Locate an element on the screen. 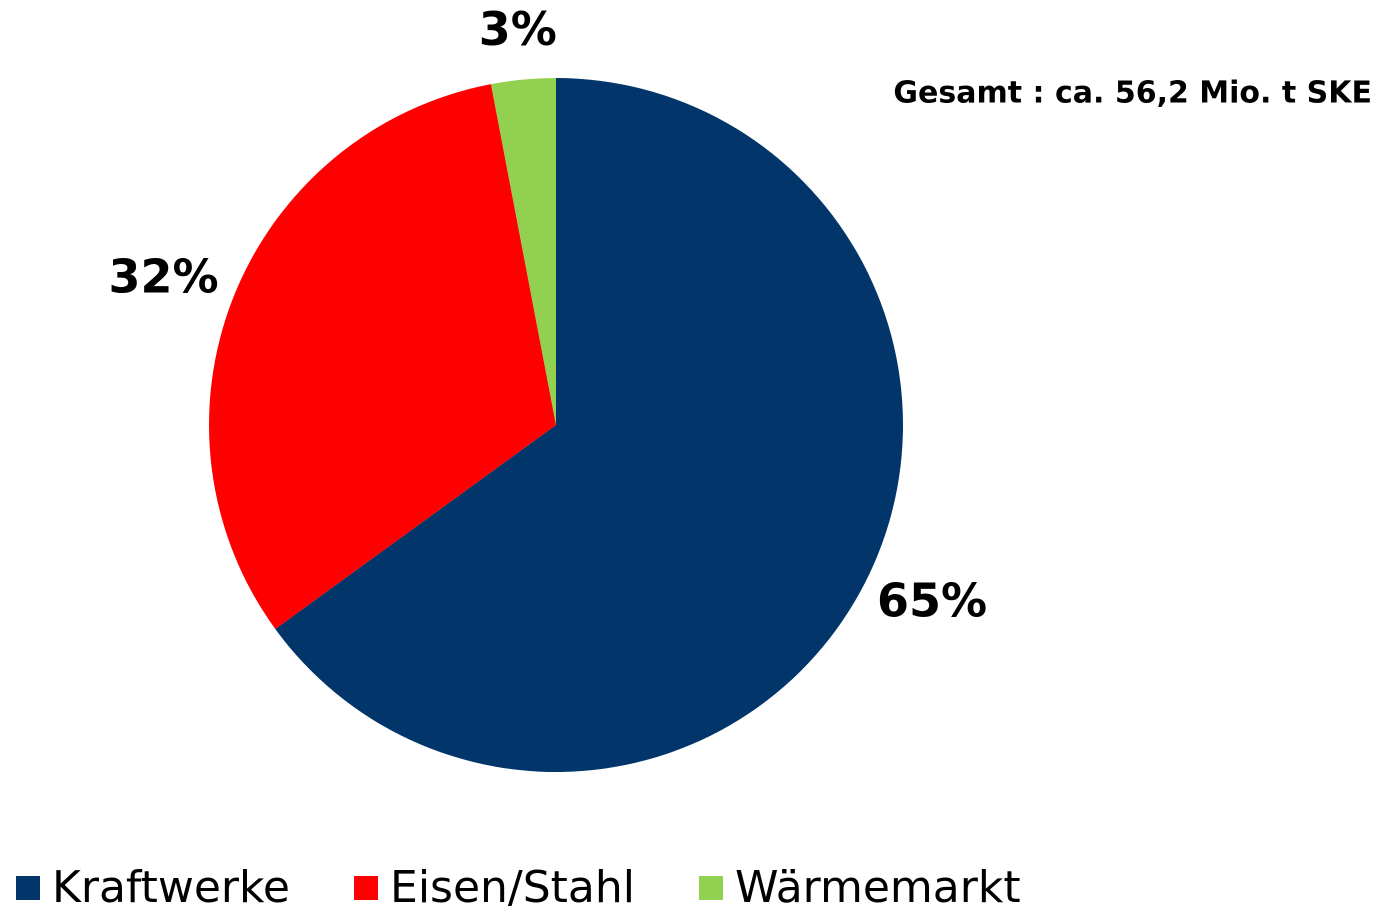  legend-label: Eisen/Stahl is located at coordinates (512, 887).